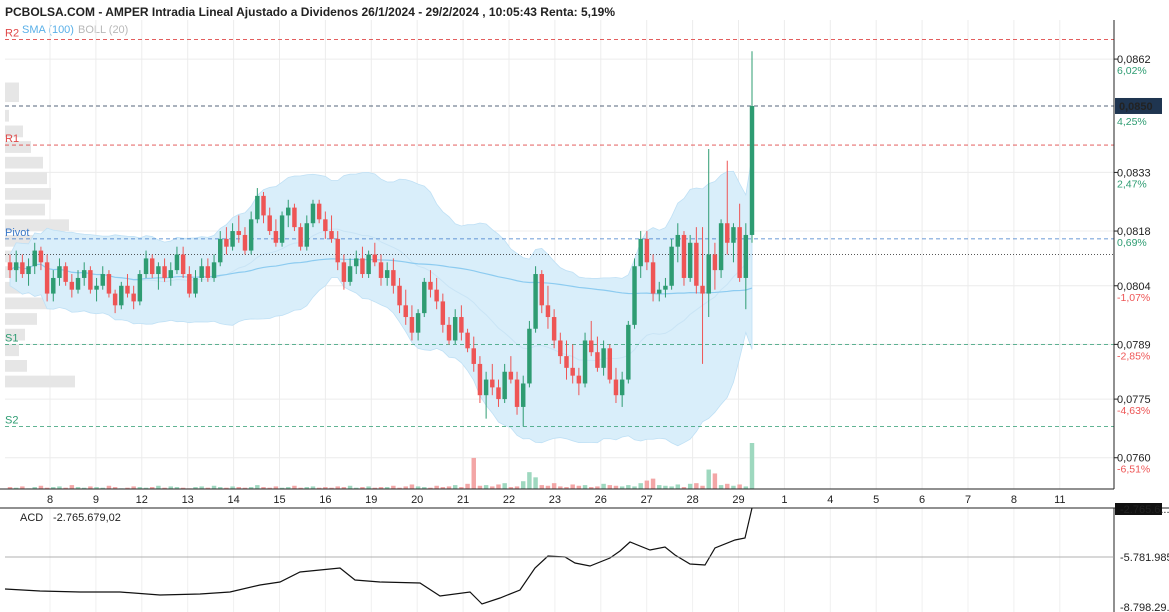 The width and height of the screenshot is (1169, 612). I want to click on level-label-r1: R1, so click(12, 139).